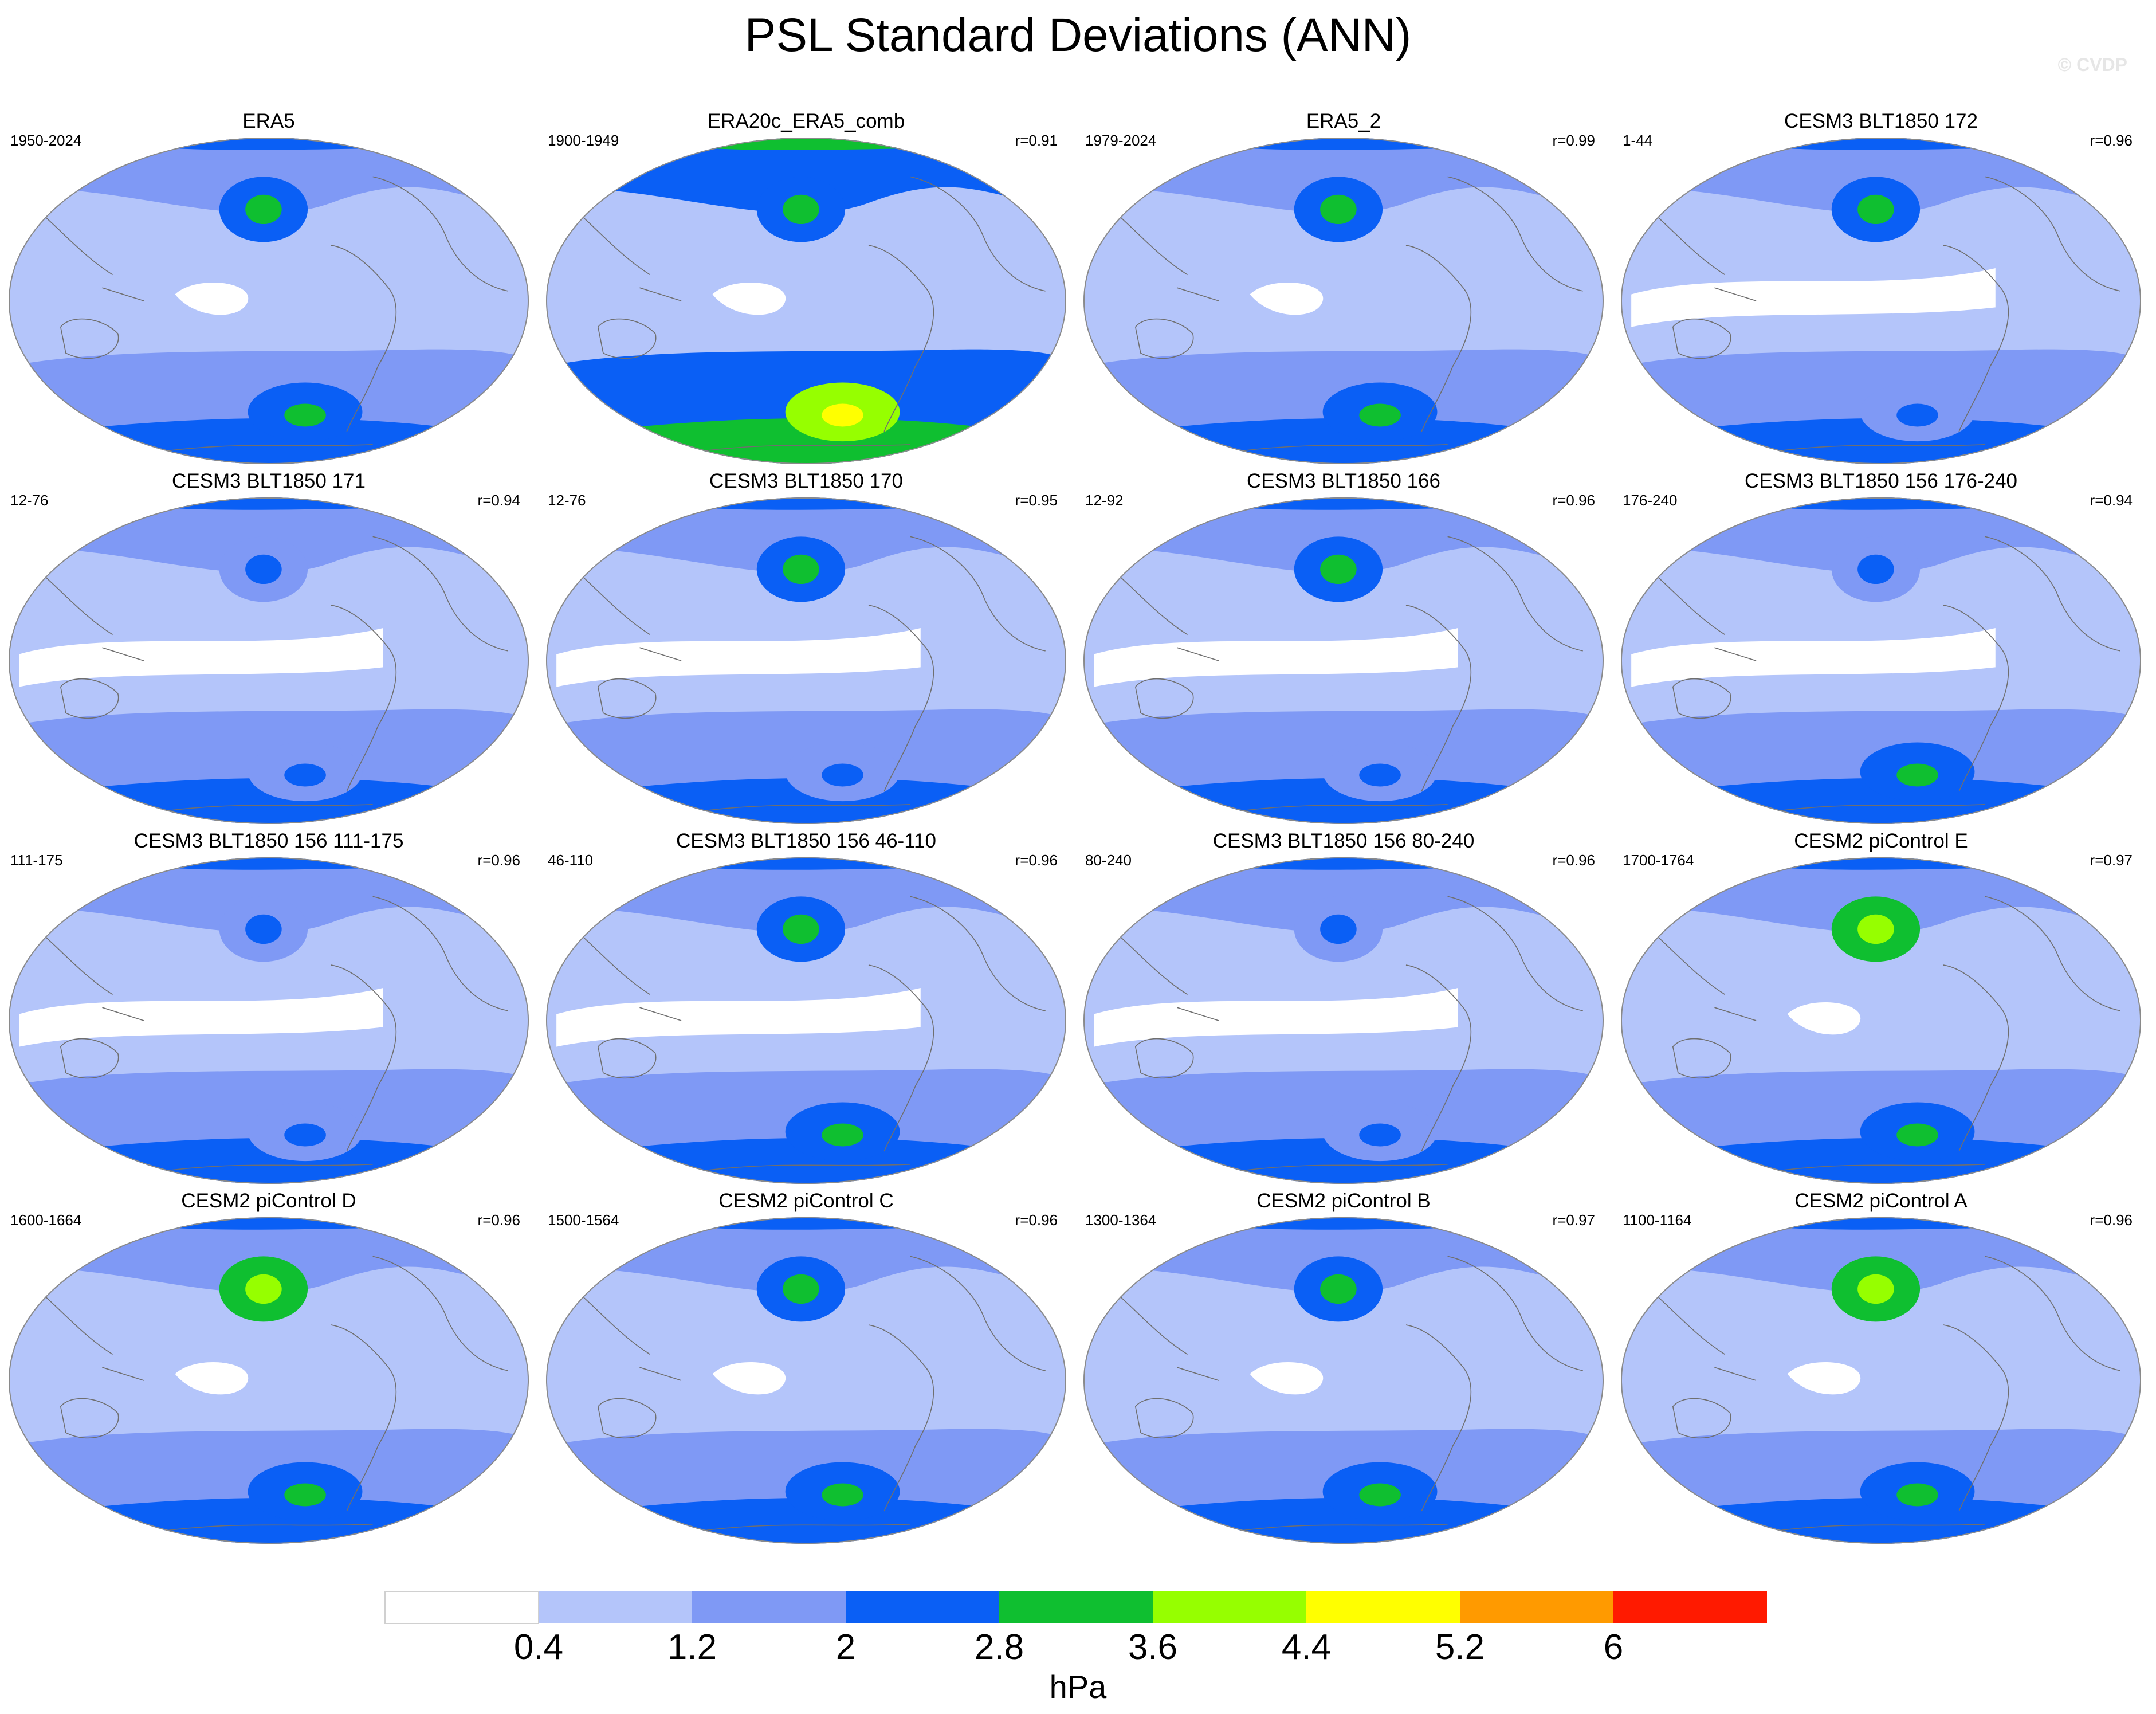 The width and height of the screenshot is (2156, 1714). What do you see at coordinates (1881, 841) in the screenshot?
I see `panel-title: CESM2 piControl E` at bounding box center [1881, 841].